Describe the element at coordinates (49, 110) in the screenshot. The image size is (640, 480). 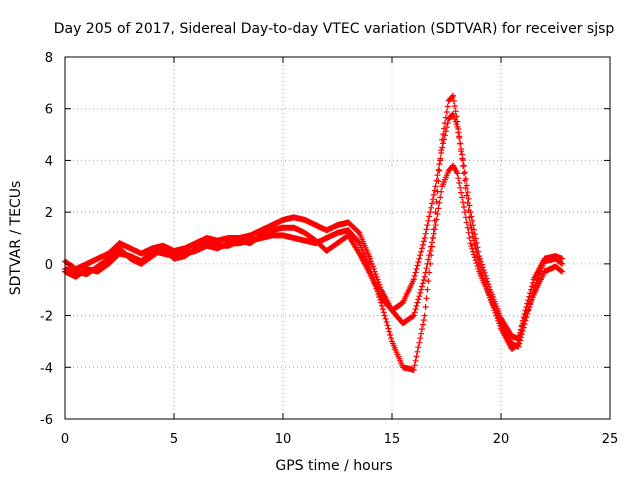
I see `y-tick-label: 6` at that location.